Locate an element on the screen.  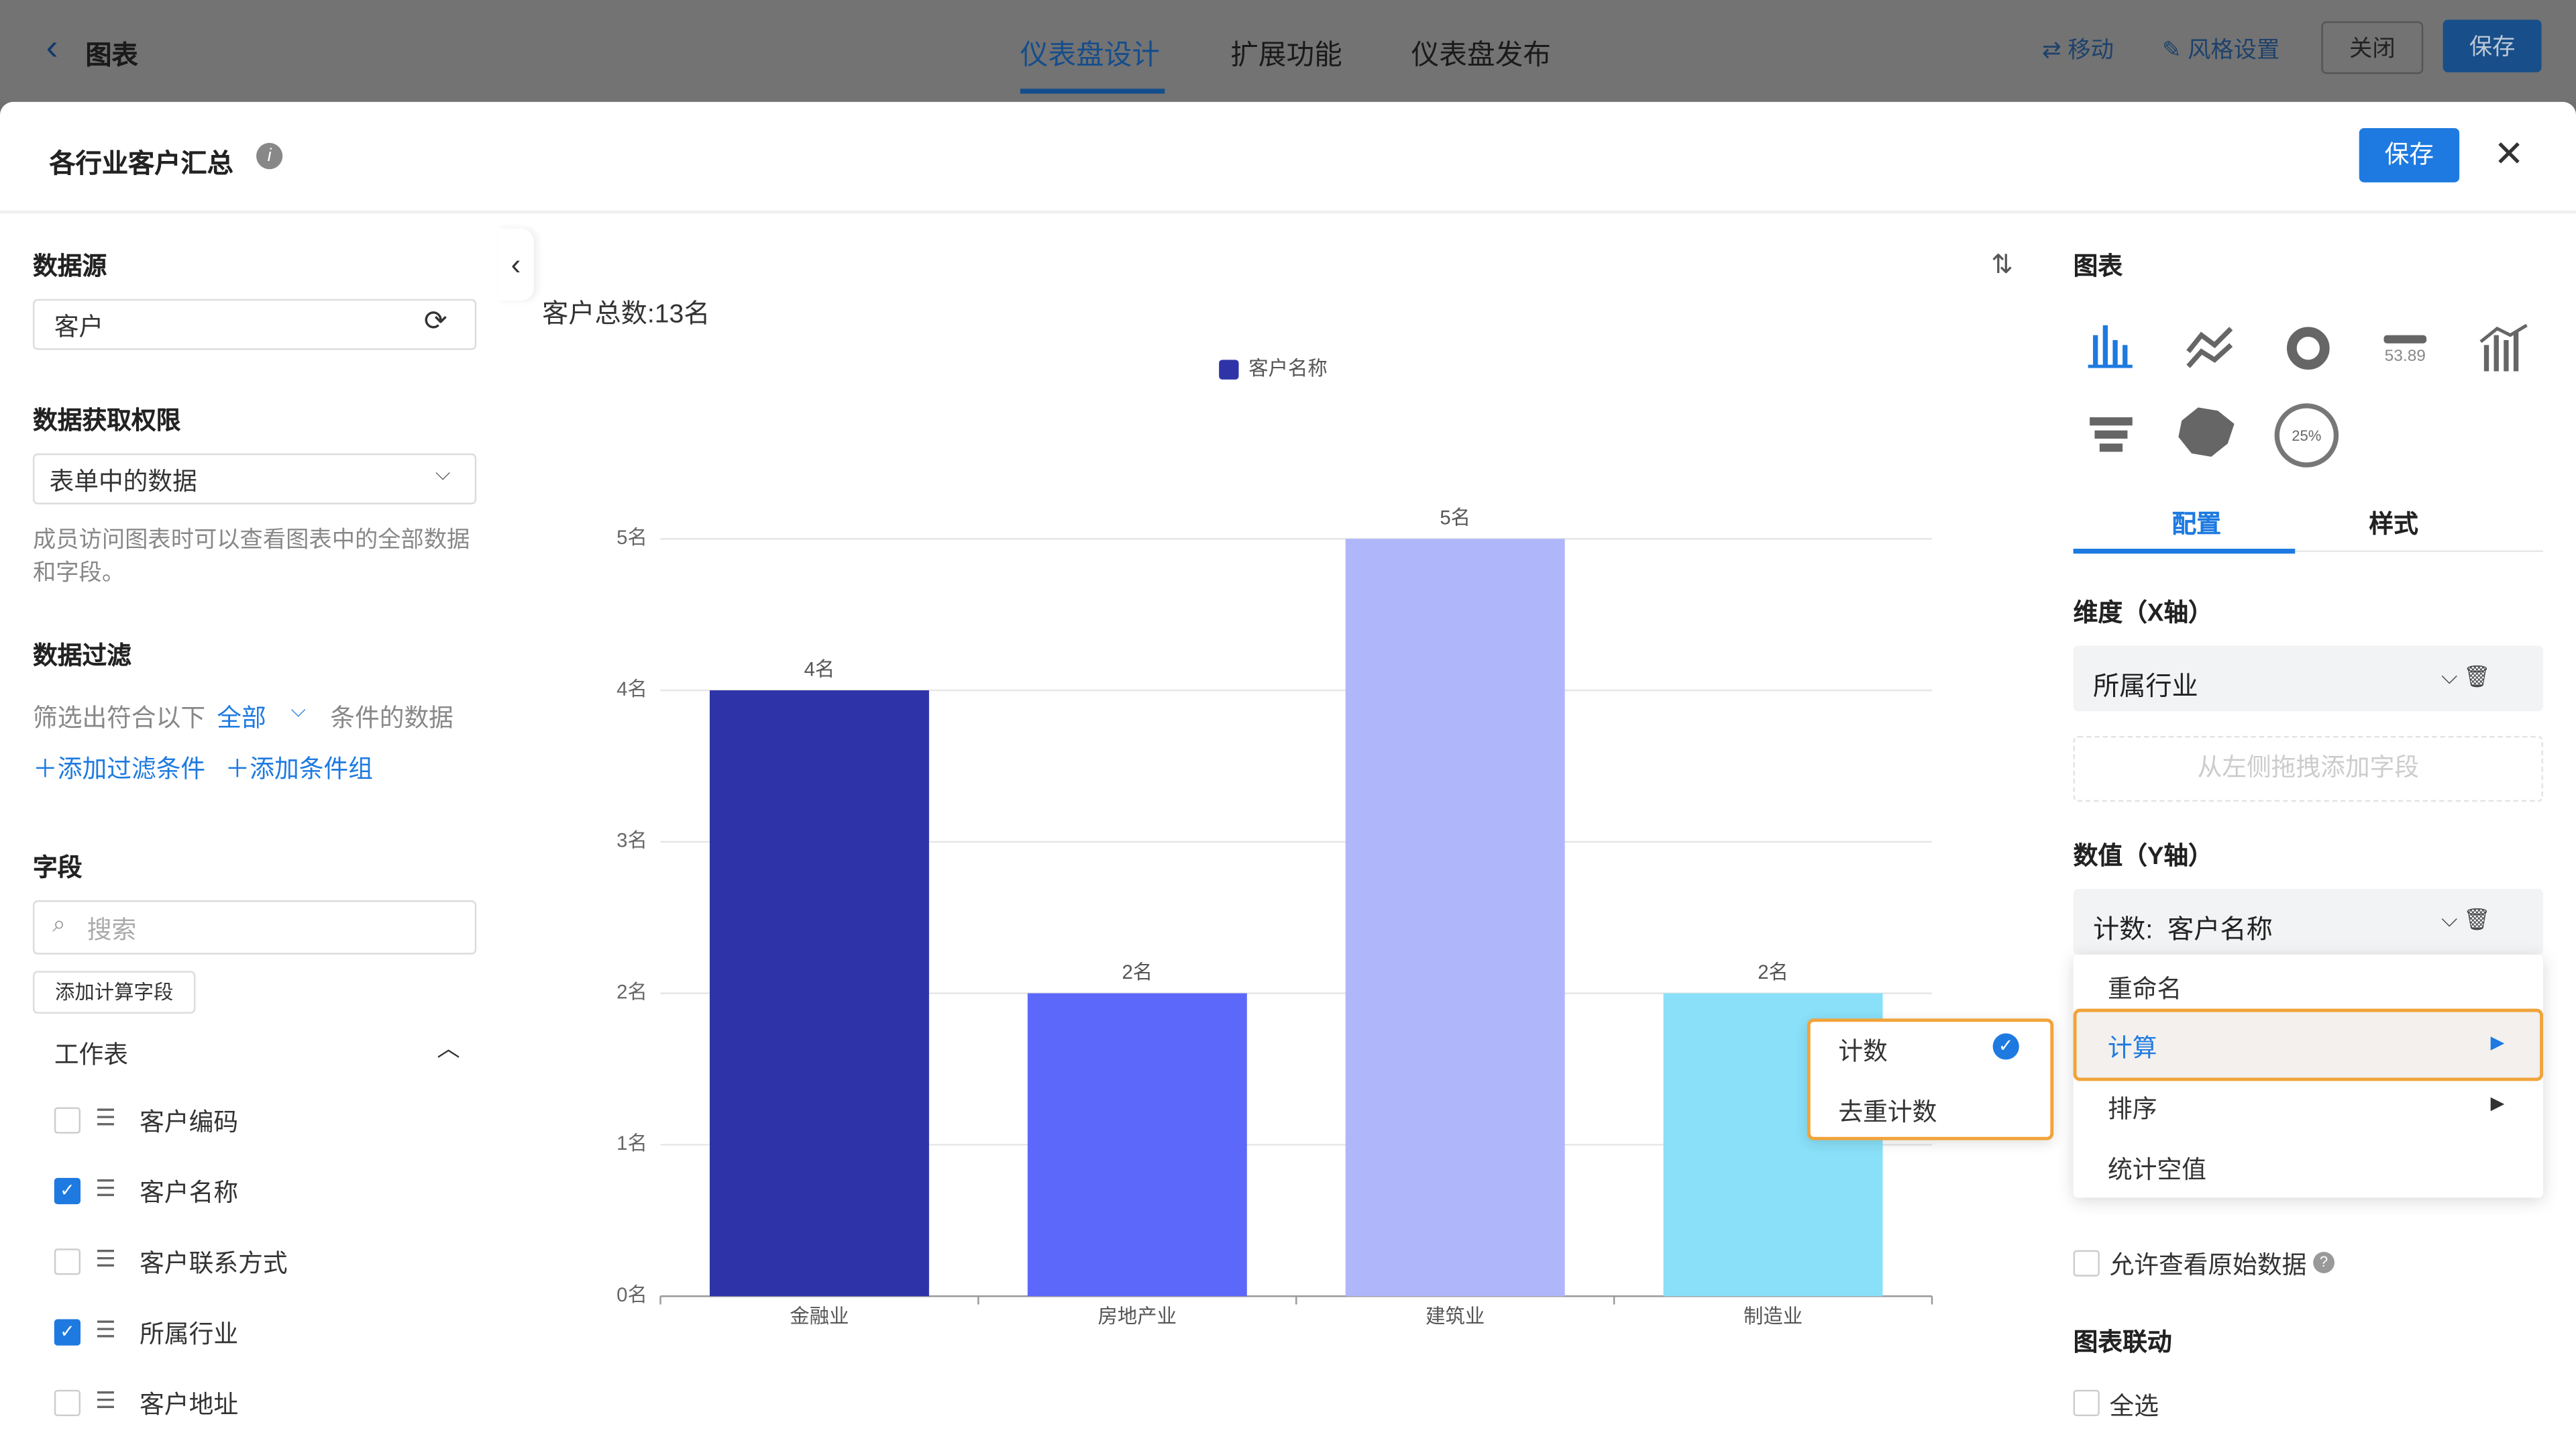
drop-zone: 从左侧拖拽添加字段 is located at coordinates (2308, 769).